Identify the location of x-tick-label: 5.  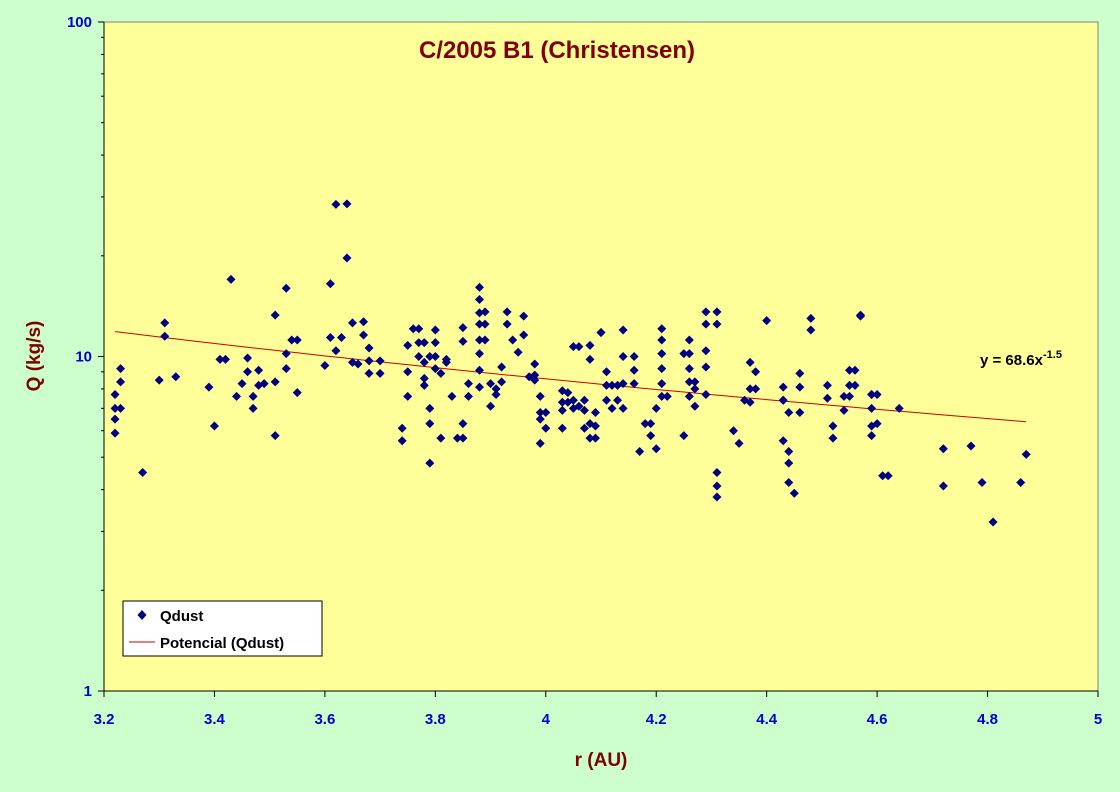
(1098, 719).